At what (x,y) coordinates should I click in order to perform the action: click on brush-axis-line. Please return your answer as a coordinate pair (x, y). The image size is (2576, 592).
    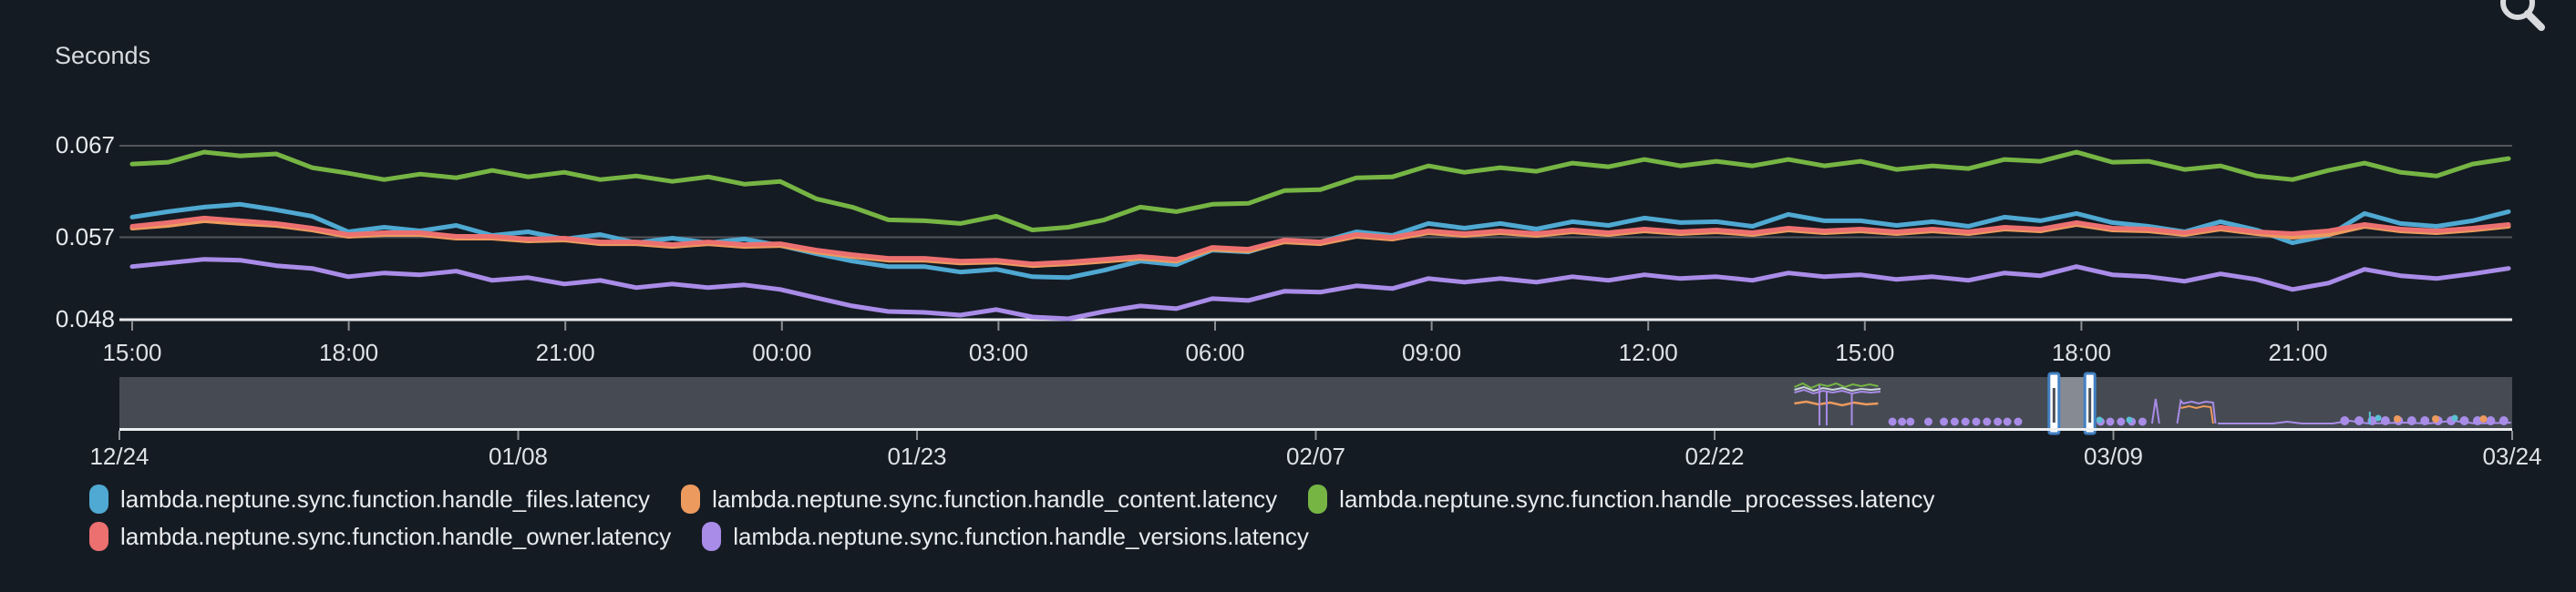
    Looking at the image, I should click on (1315, 430).